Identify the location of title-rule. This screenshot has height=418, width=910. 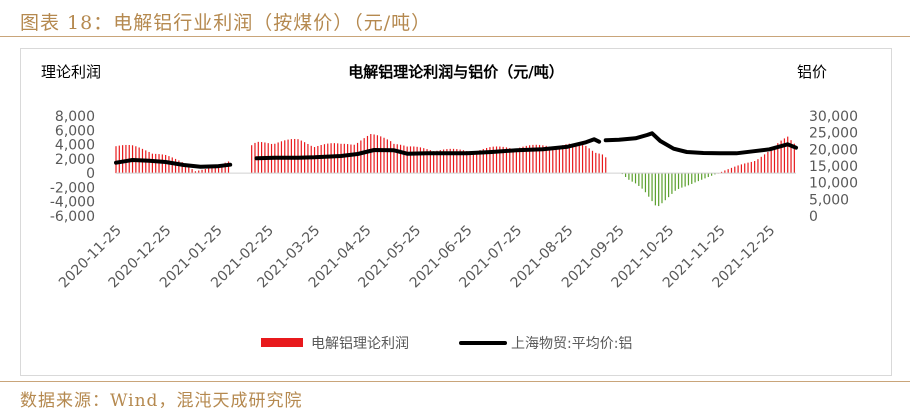
(455, 36).